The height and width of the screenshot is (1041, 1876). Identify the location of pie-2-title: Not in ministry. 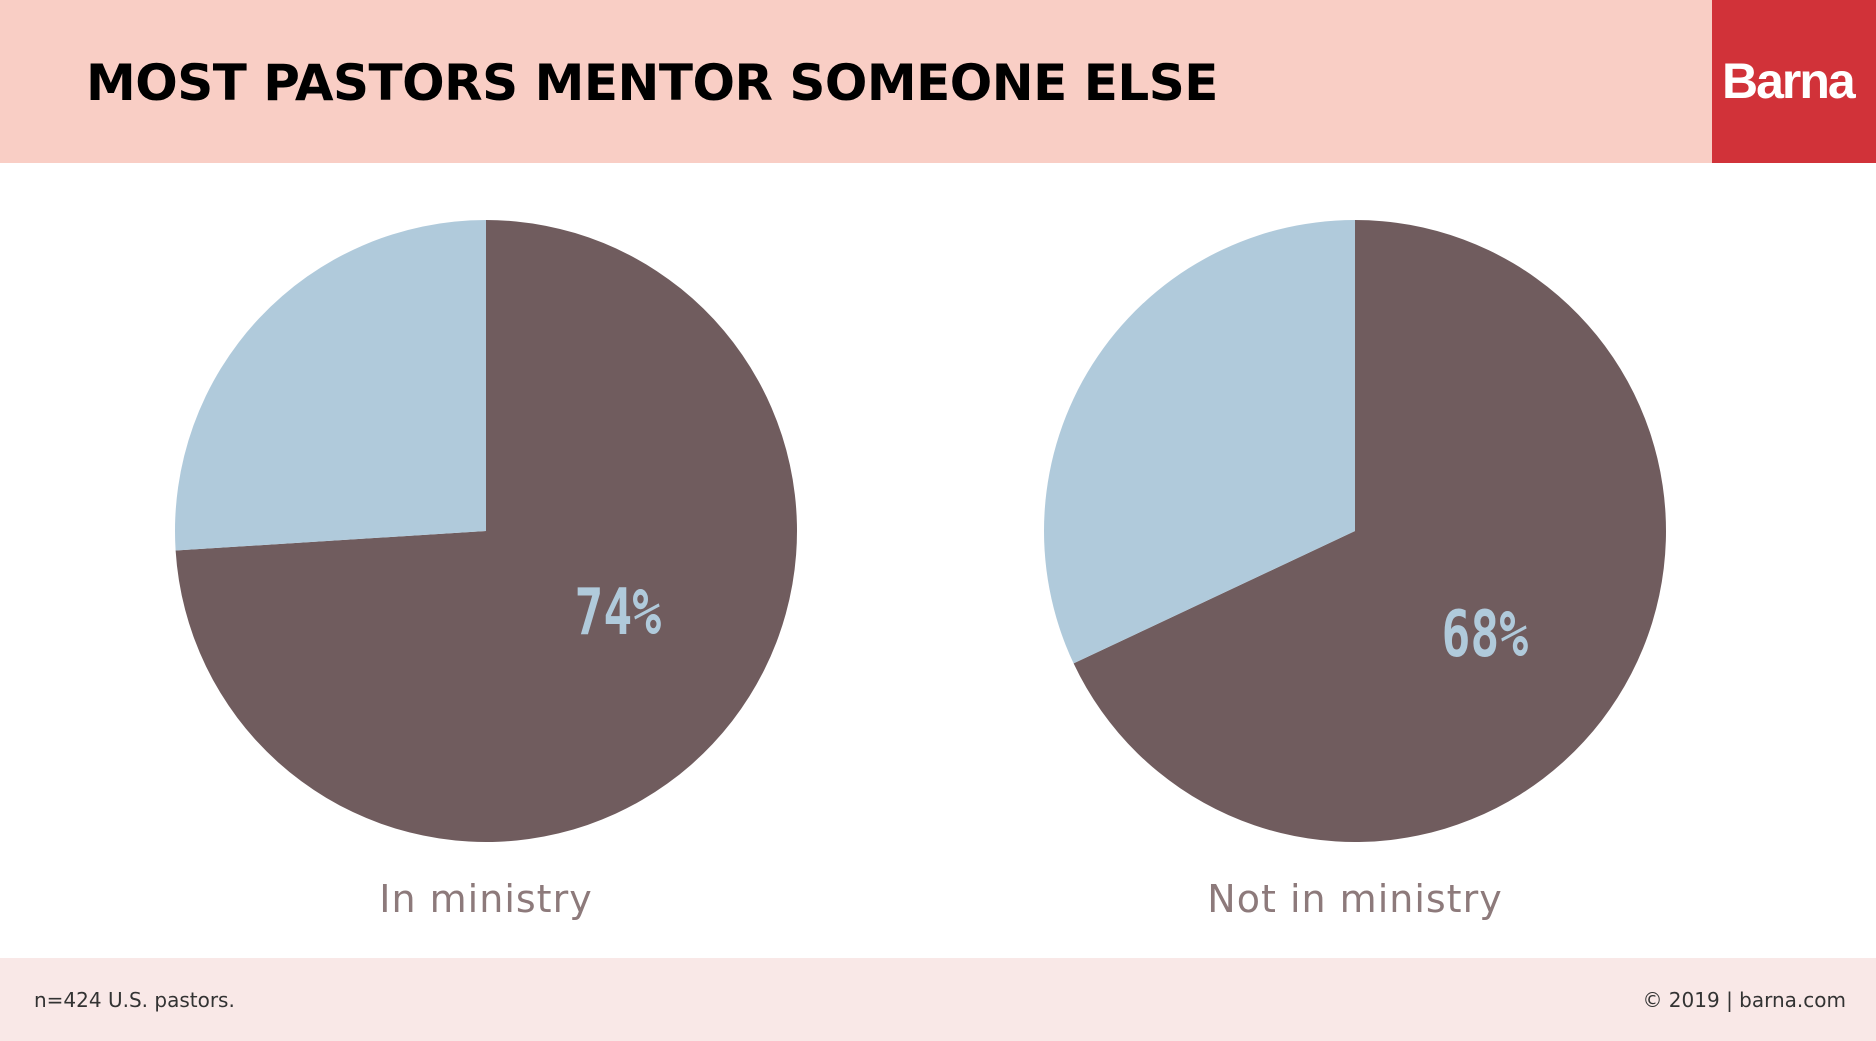
(1355, 899).